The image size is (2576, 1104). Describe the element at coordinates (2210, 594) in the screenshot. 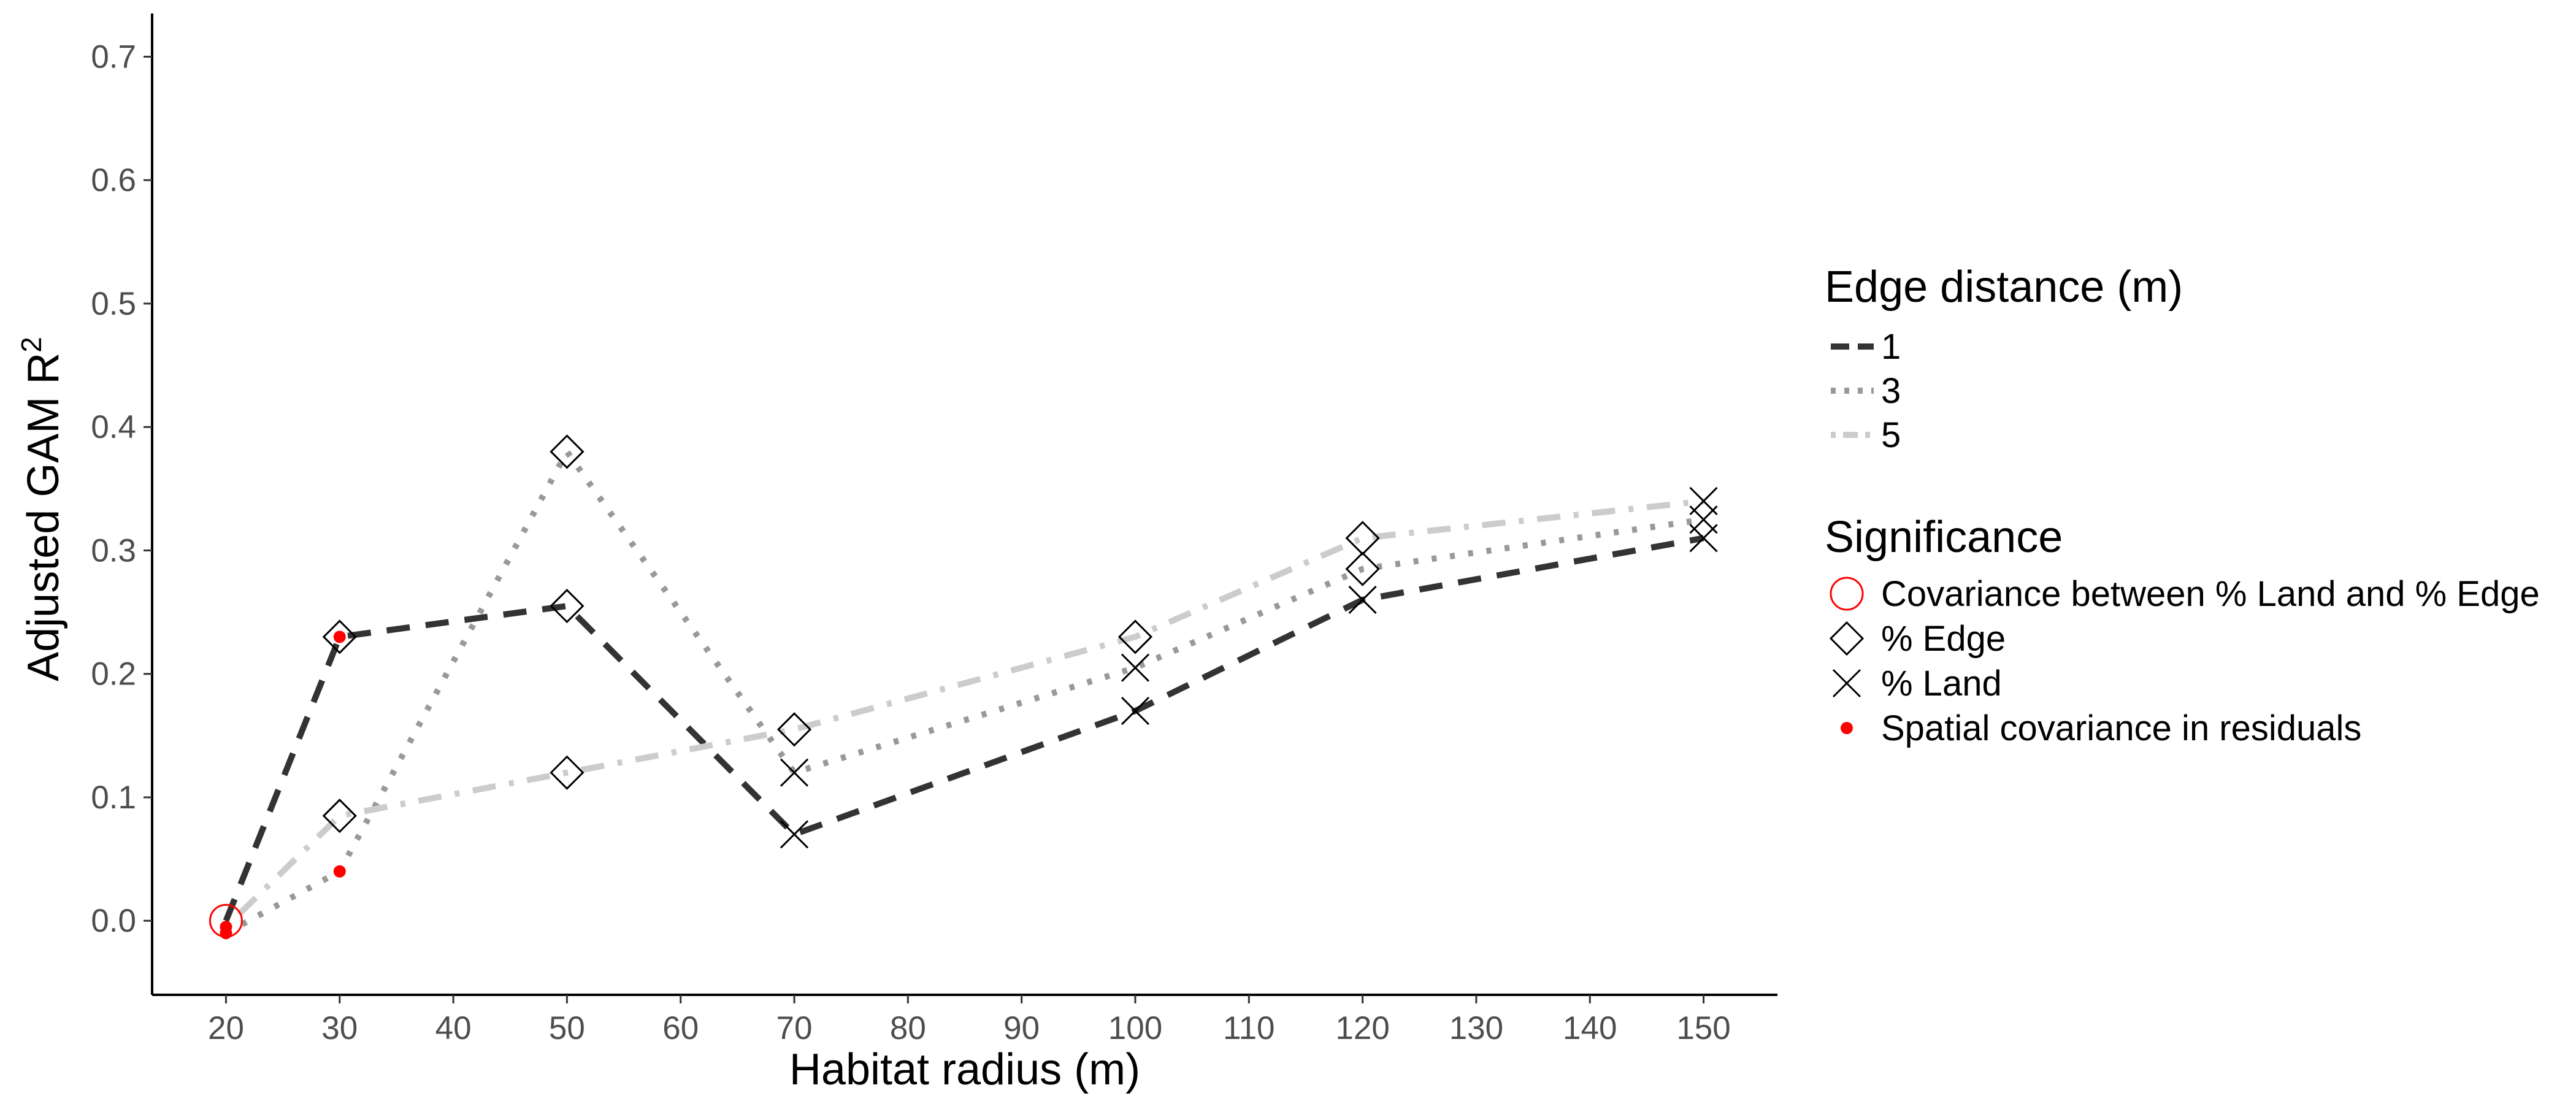

I see `legend-label-significance: Covariance between % Land and % Edge` at that location.